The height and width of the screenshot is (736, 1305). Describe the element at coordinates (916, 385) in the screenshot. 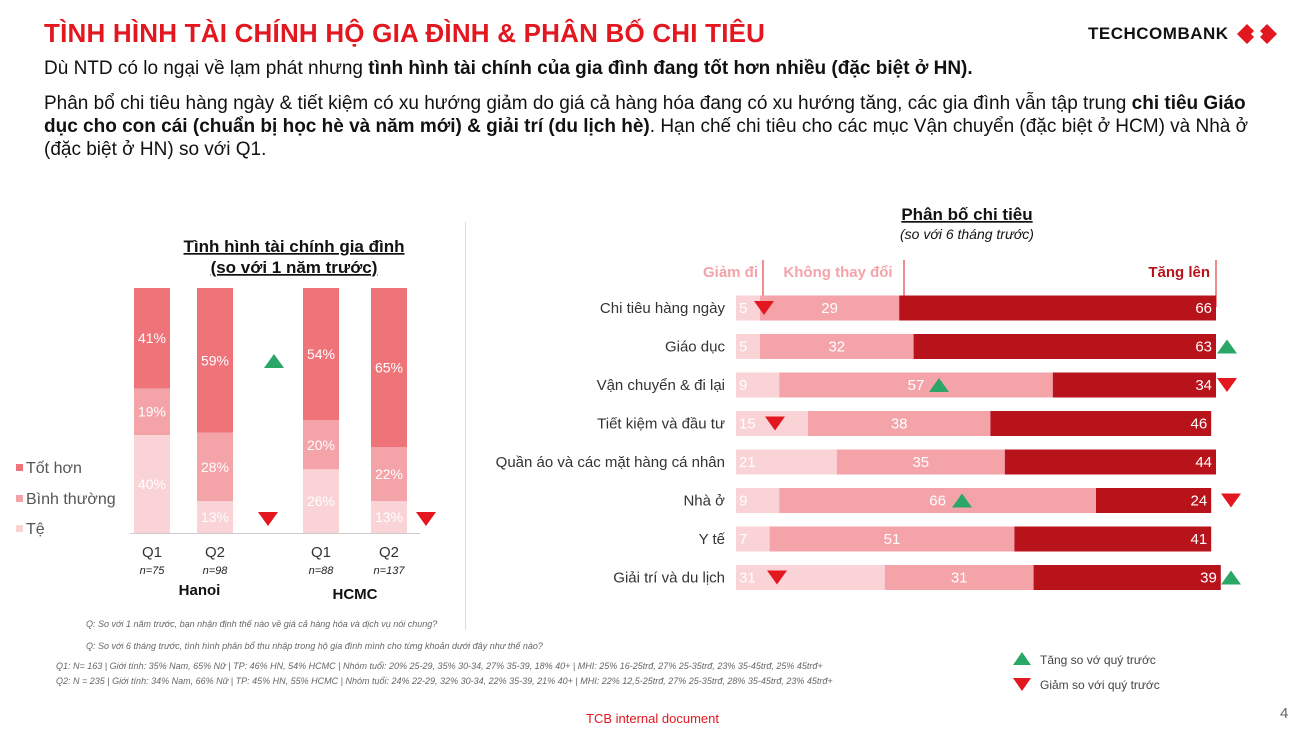

I see `data-label: 57` at that location.